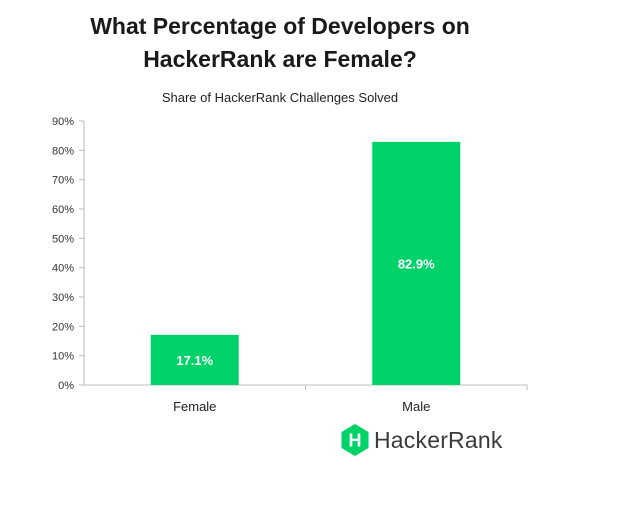 The image size is (618, 505). What do you see at coordinates (63, 122) in the screenshot?
I see `y-tick-label: 90%` at bounding box center [63, 122].